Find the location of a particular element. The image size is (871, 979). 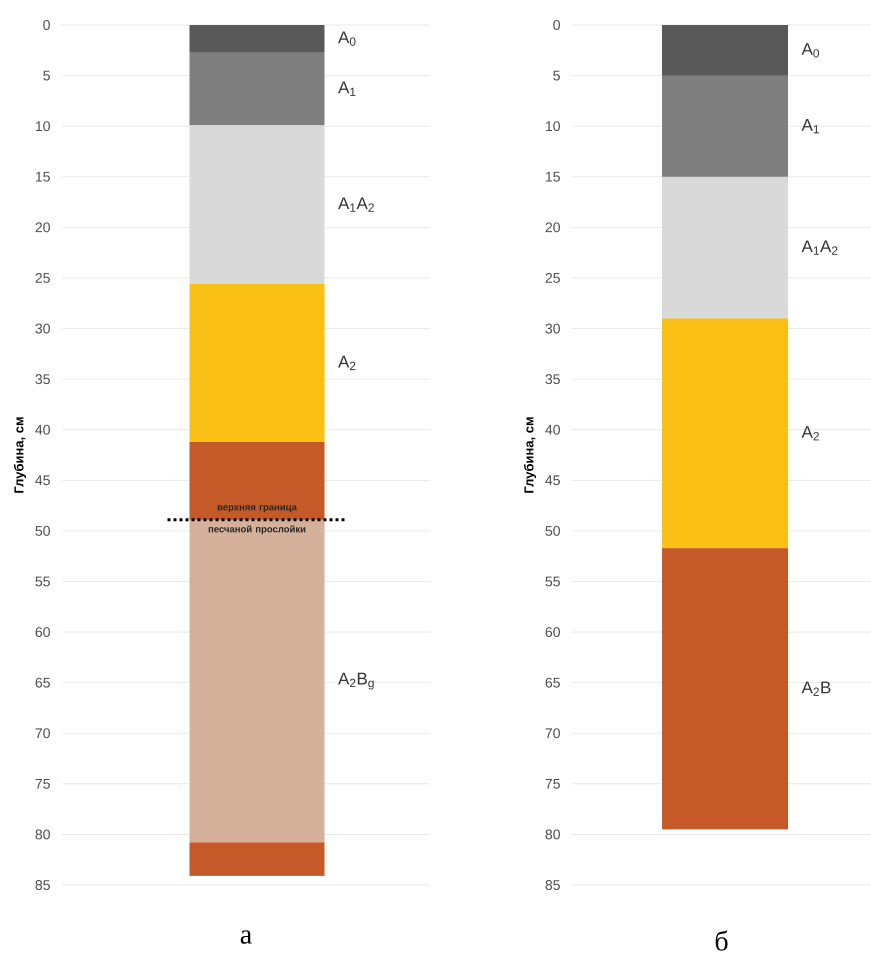

x-axis-title: а is located at coordinates (246, 937).